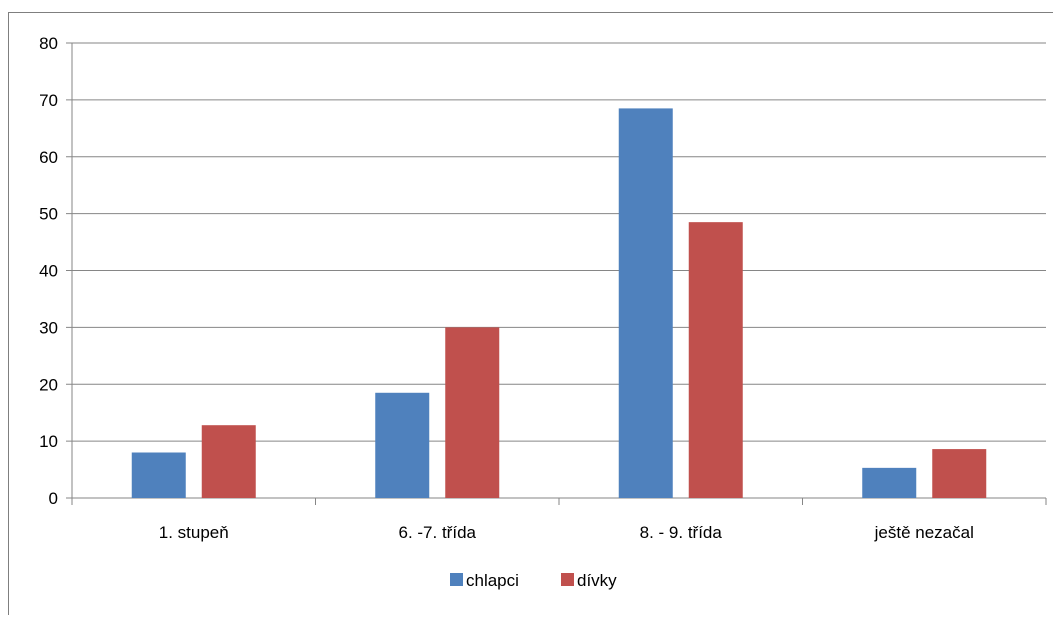  Describe the element at coordinates (438, 532) in the screenshot. I see `x-tick-label: 6. -7. třída` at that location.